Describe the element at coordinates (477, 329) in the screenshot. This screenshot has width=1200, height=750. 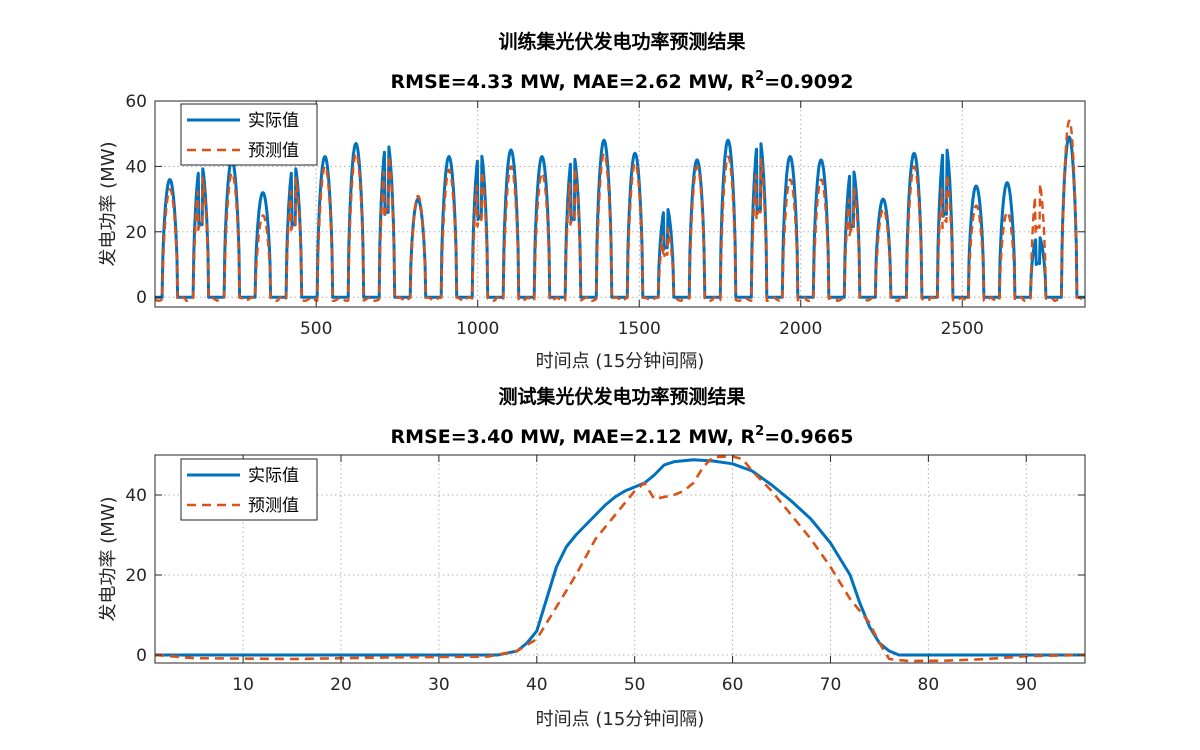
I see `training-xtick-label: 1000` at that location.